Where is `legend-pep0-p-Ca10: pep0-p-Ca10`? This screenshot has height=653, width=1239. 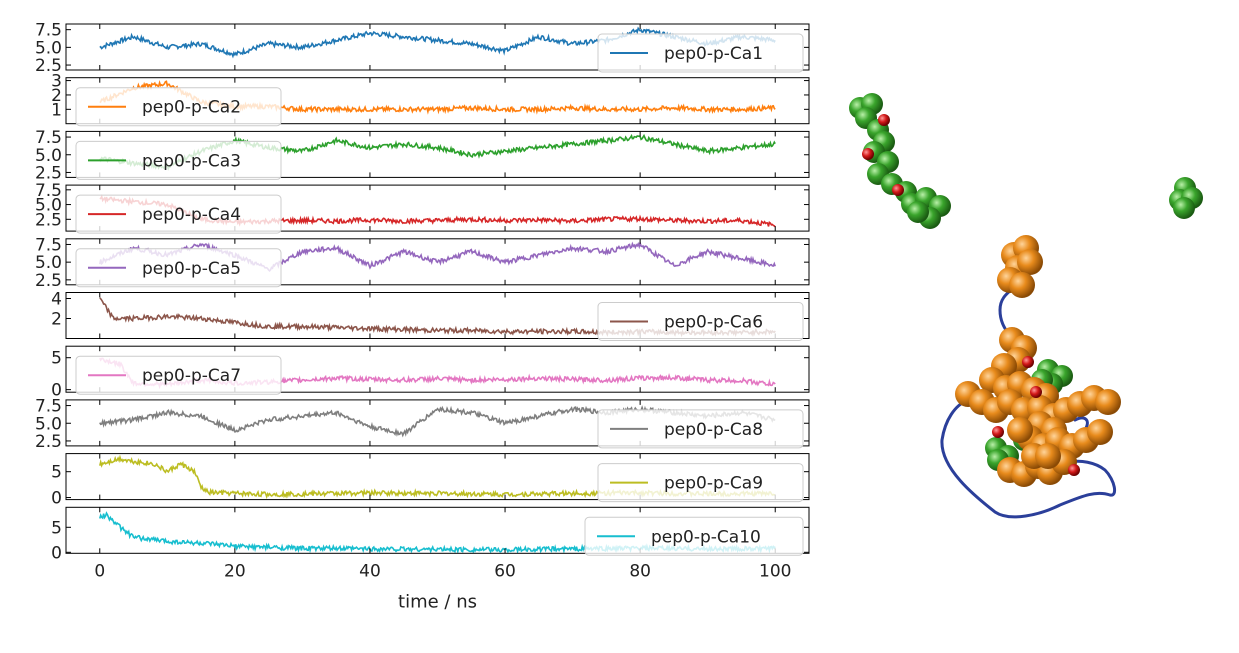
legend-pep0-p-Ca10: pep0-p-Ca10 is located at coordinates (694, 536).